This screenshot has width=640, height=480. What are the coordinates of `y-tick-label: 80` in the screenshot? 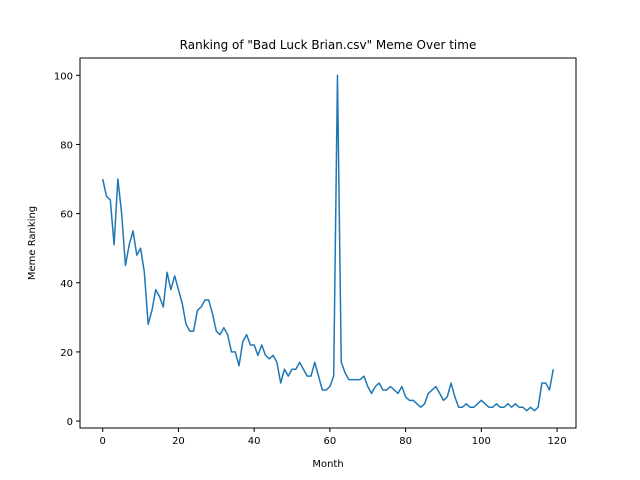 It's located at (66, 145).